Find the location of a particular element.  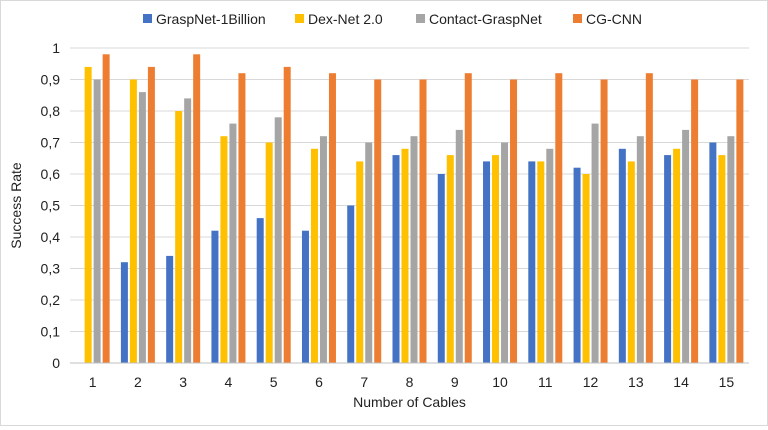

x-tick-label: 8 is located at coordinates (410, 382).